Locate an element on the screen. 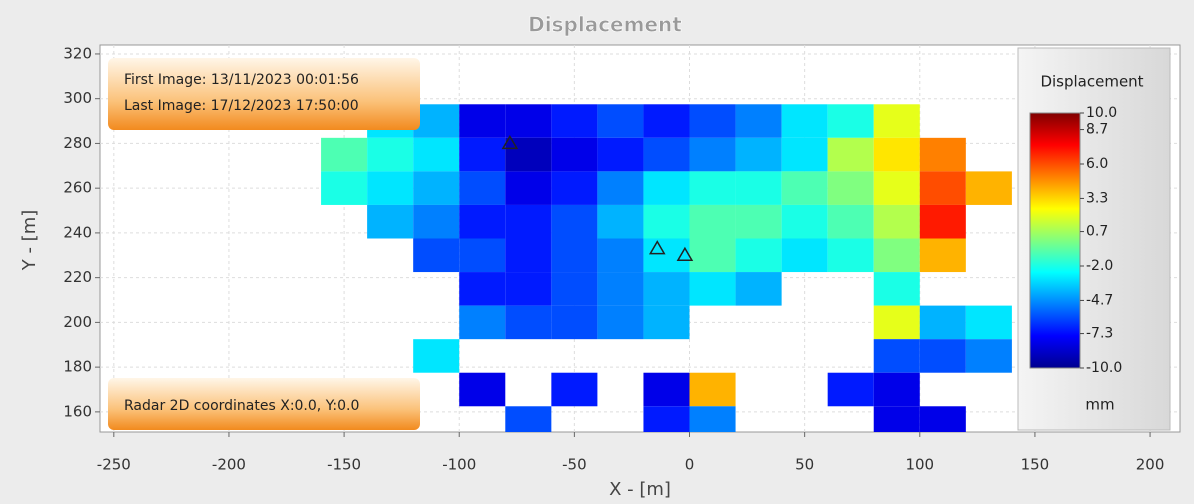 The width and height of the screenshot is (1194, 504). colorbar-unit: mm is located at coordinates (1099, 405).